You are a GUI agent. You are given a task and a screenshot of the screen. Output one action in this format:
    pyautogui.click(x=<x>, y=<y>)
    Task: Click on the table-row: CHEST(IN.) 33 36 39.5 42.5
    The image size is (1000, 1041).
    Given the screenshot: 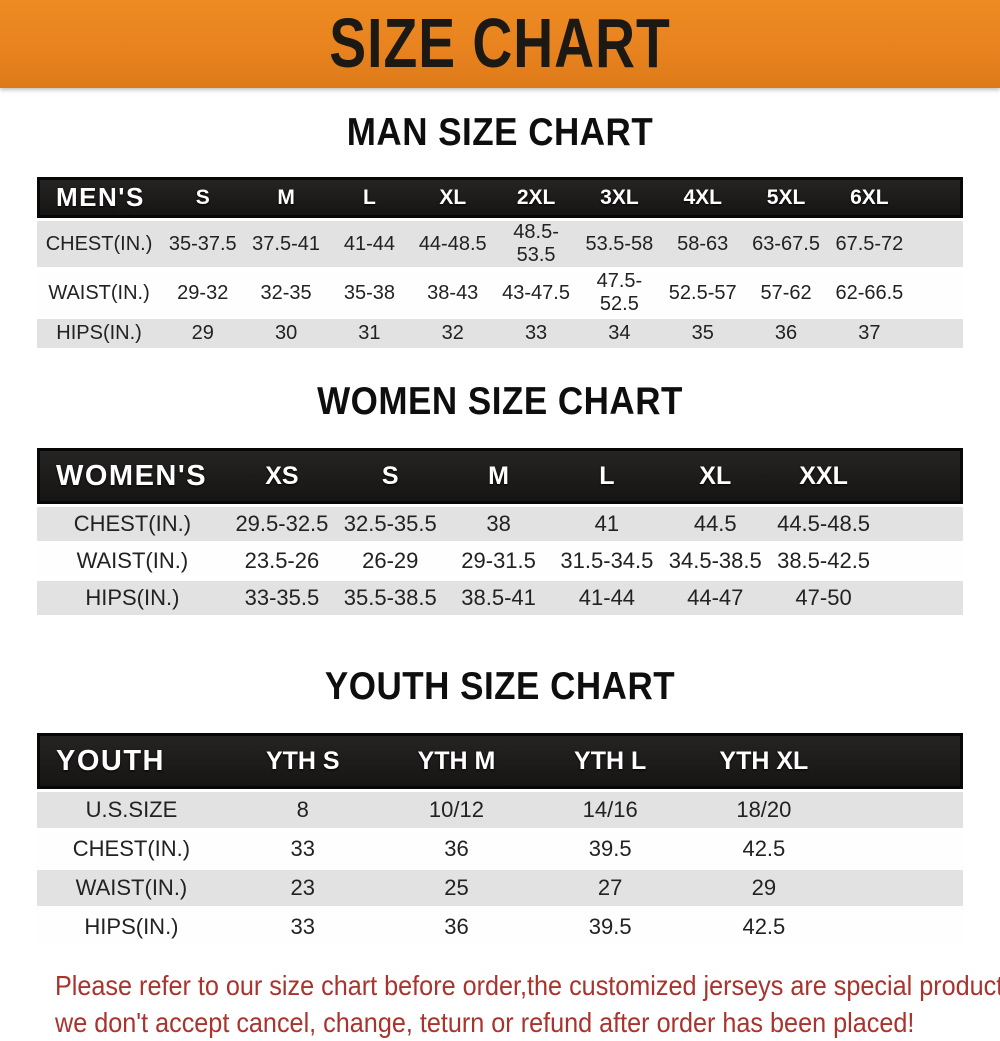 What is the action you would take?
    pyautogui.click(x=500, y=849)
    